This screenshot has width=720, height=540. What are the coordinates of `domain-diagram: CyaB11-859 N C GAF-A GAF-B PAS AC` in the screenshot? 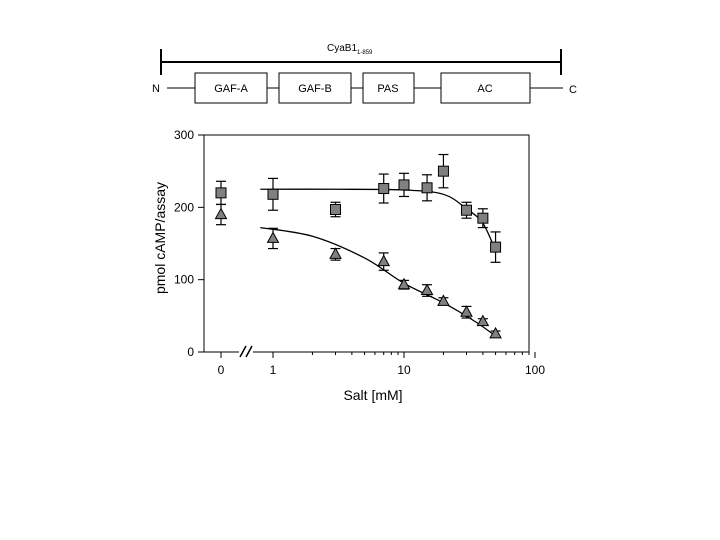 It's located at (364, 73).